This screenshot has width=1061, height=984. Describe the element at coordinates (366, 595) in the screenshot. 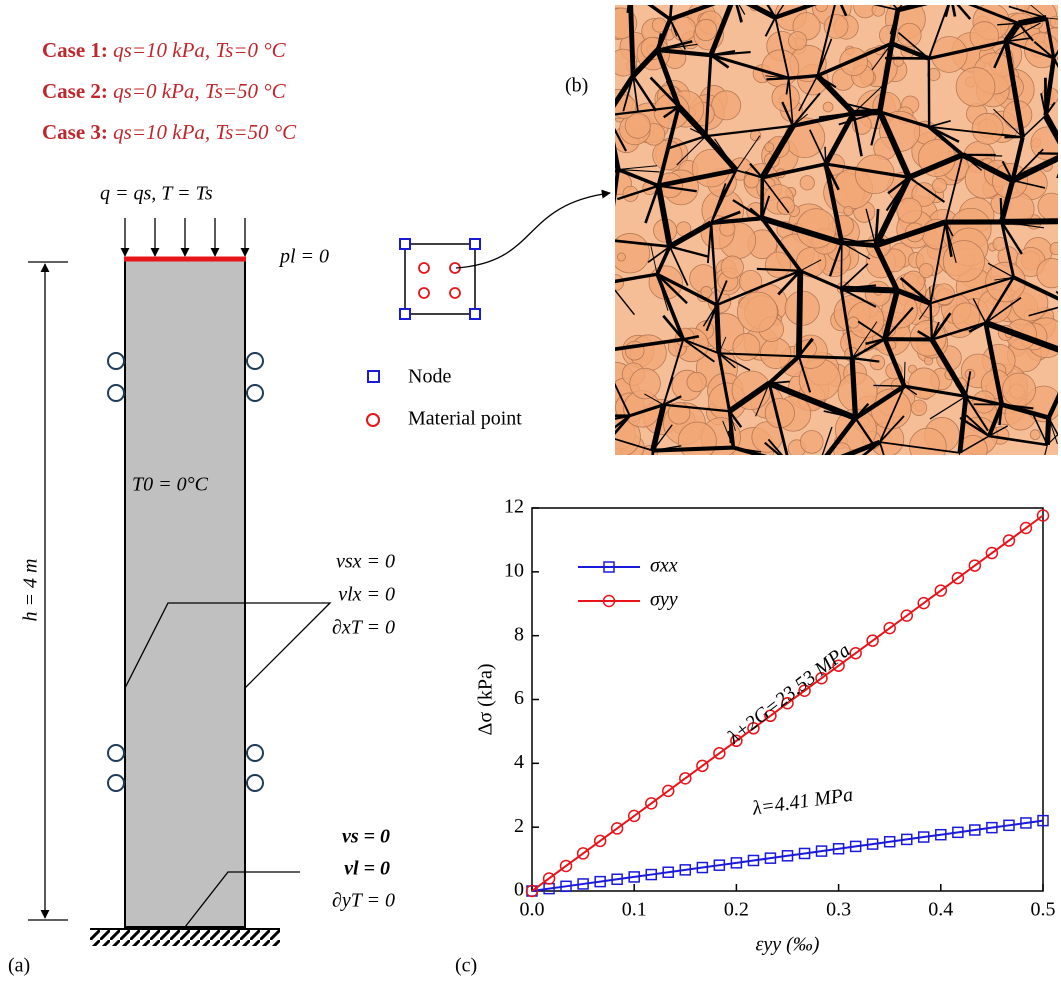

I see `side-bc: vlx = 0` at that location.